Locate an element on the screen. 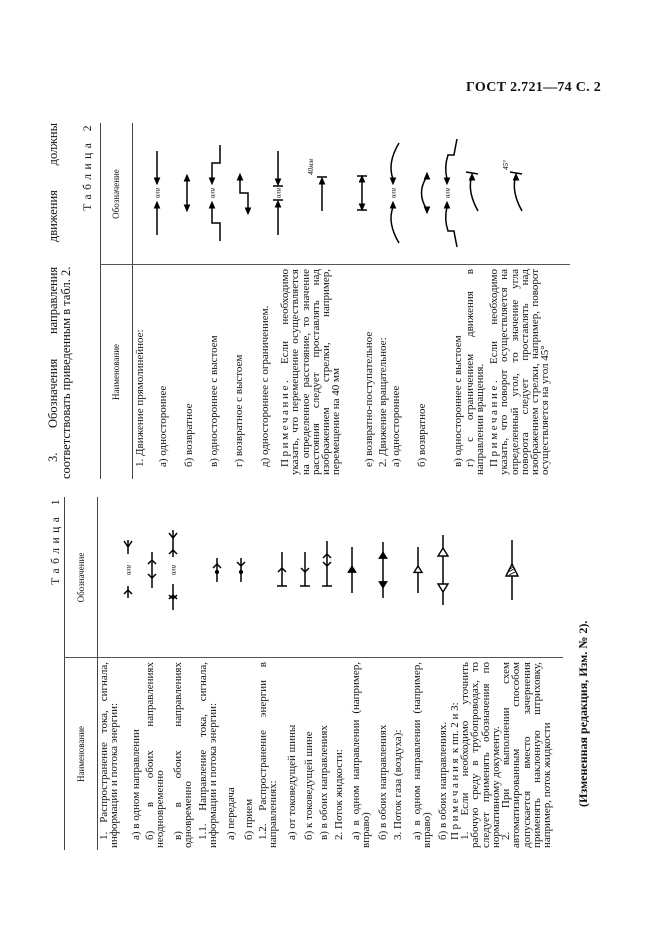 The height and width of the screenshot is (935, 661). table-1-row-name: б) в обоих направлениях неодновременно is located at coordinates (155, 755).